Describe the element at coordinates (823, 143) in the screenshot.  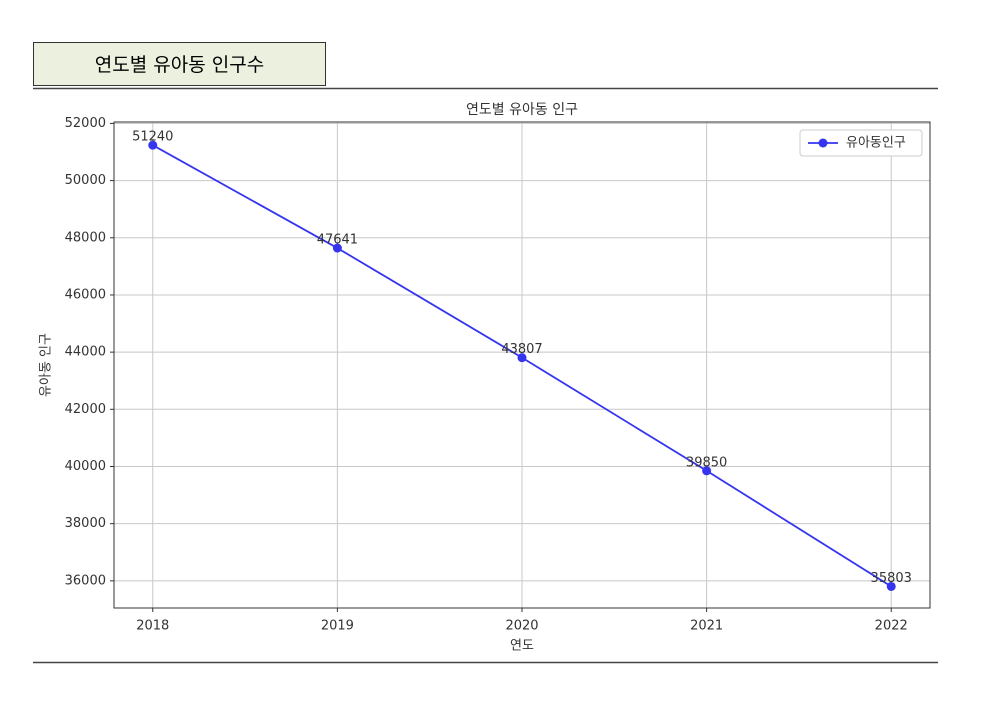
I see `legend-marker` at that location.